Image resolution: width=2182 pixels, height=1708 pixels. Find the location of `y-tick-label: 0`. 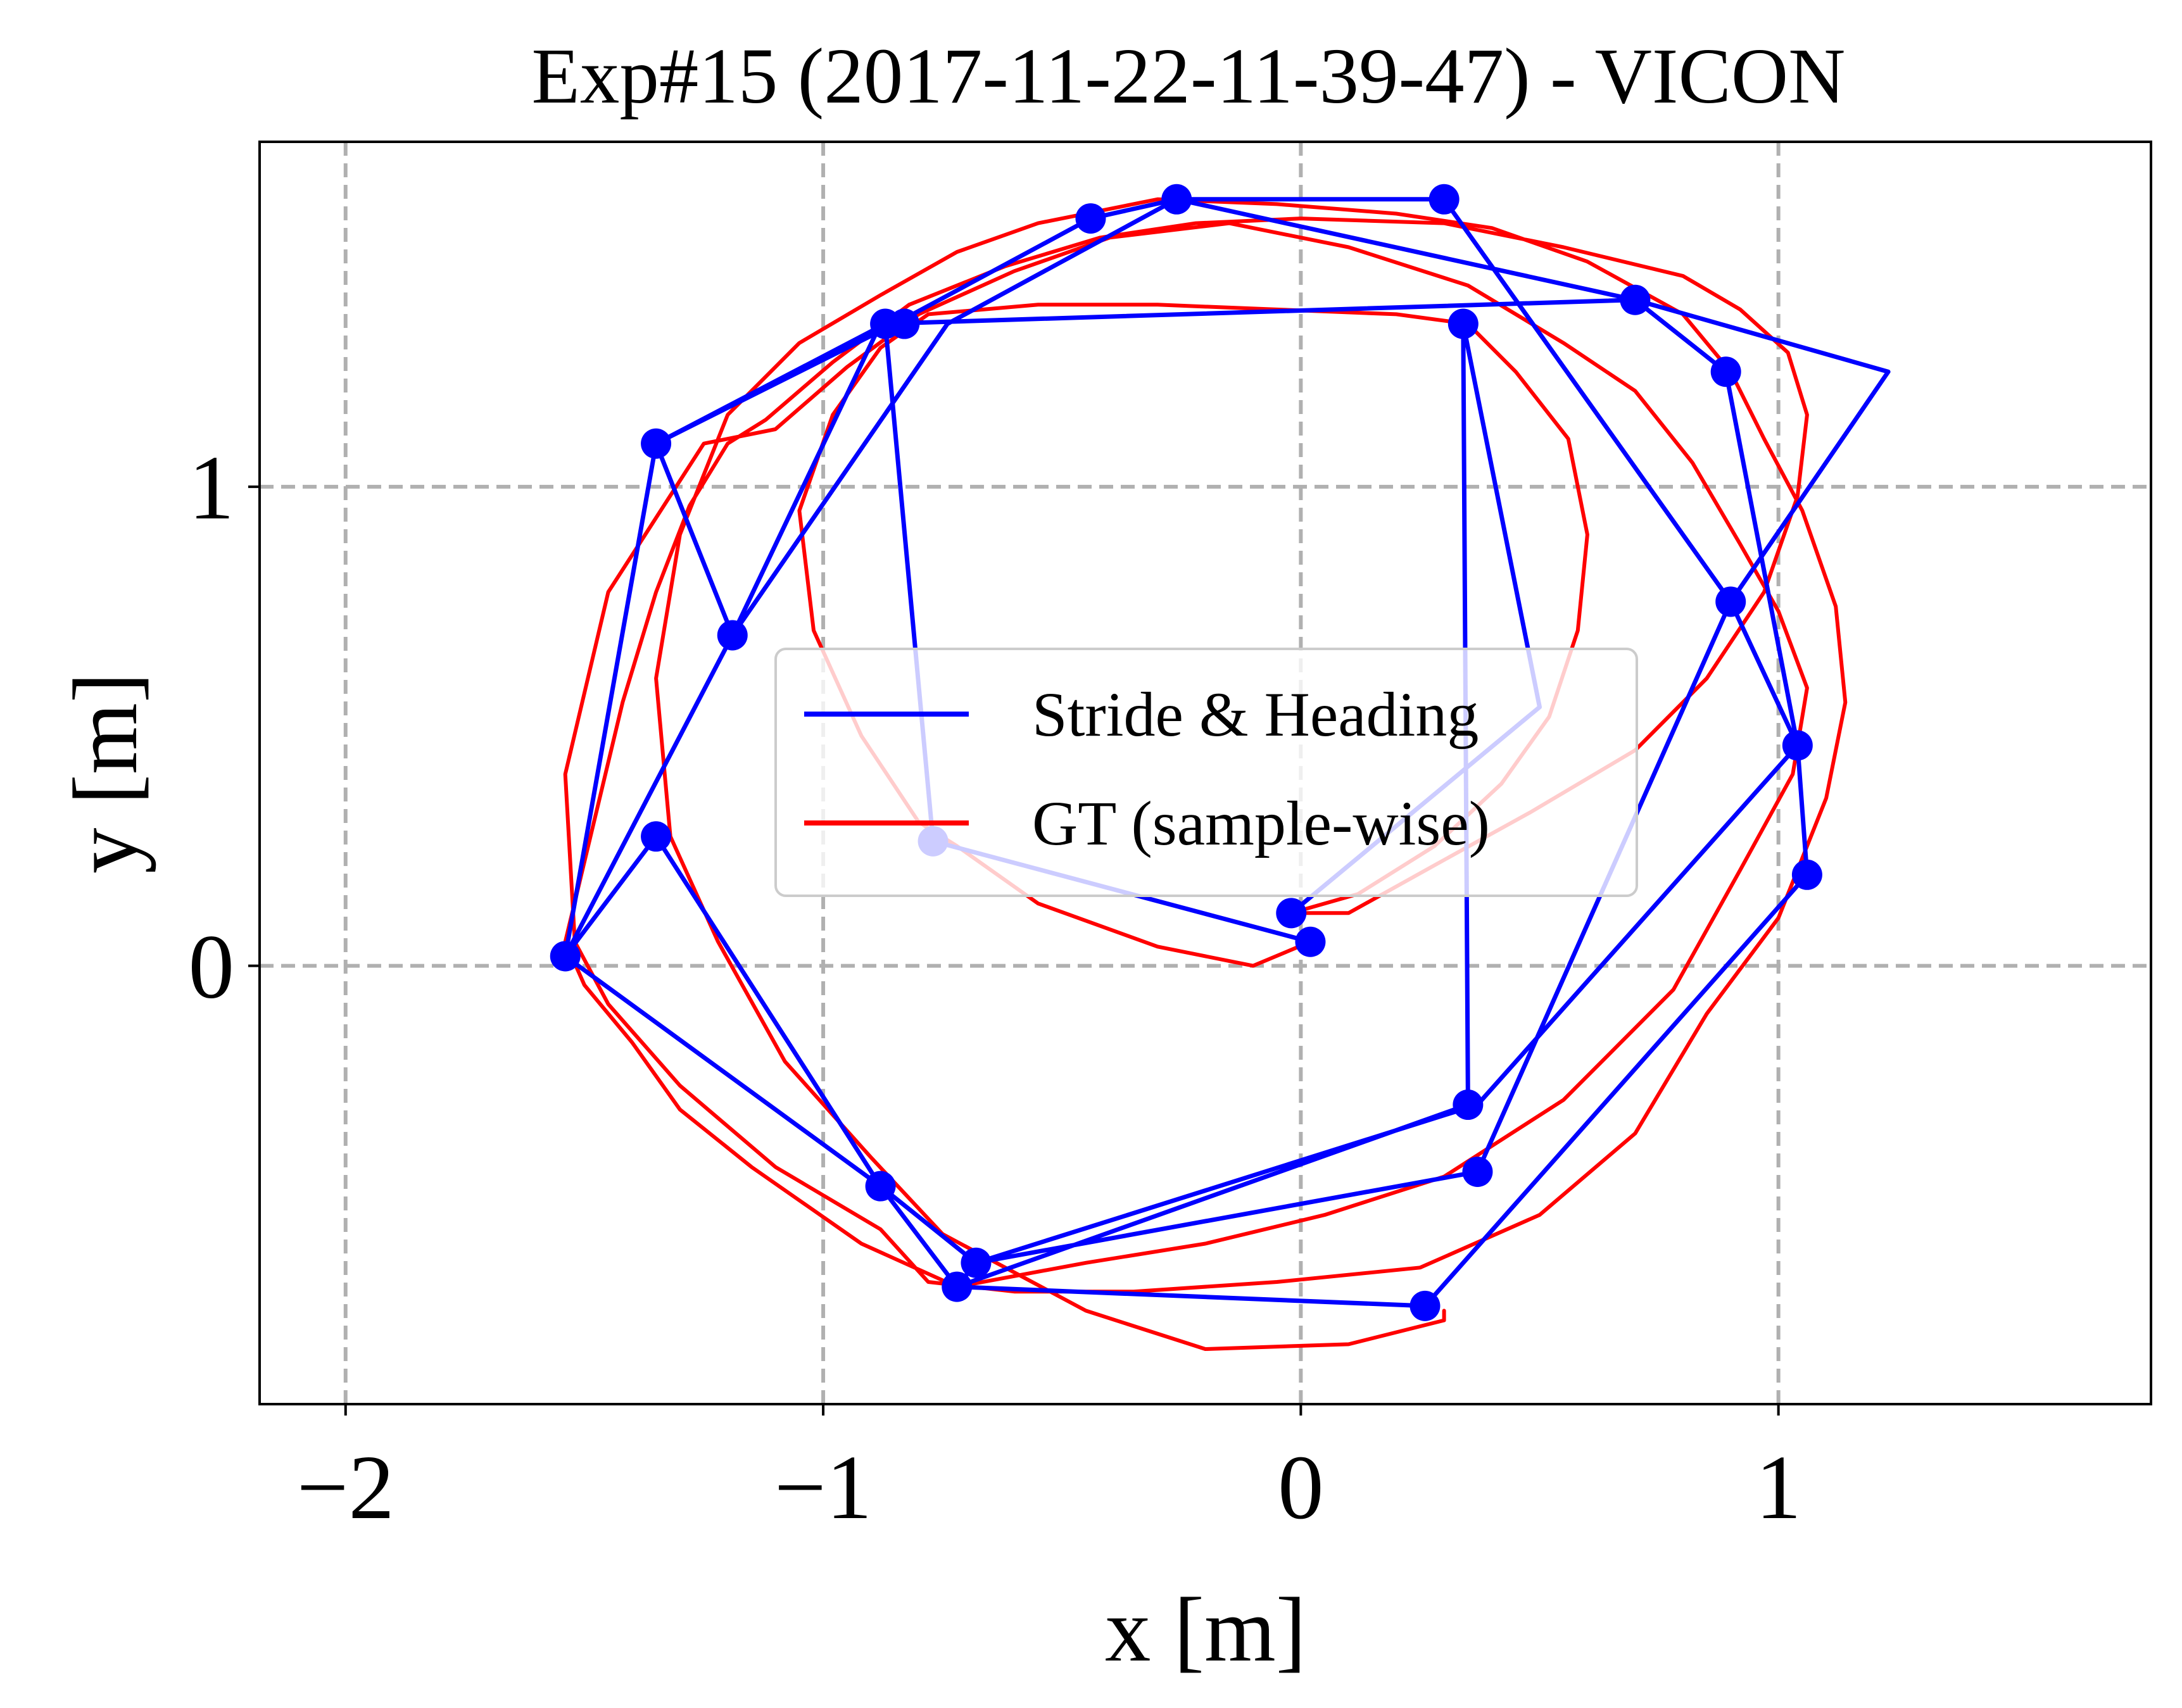

y-tick-label: 0 is located at coordinates (212, 968).